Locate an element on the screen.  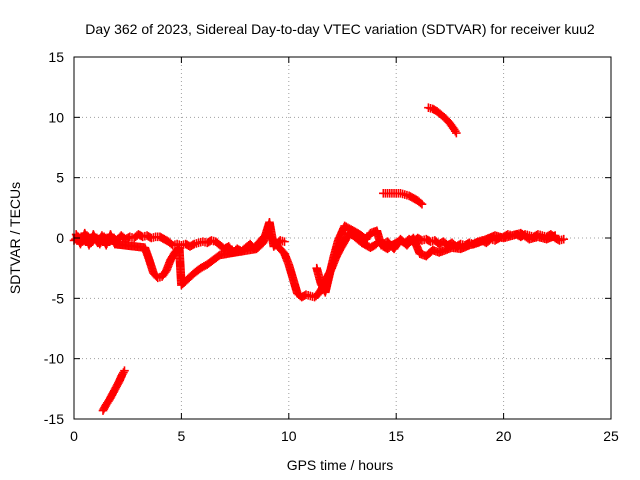
y-axis-label: SDTVAR / TECUs is located at coordinates (15, 238).